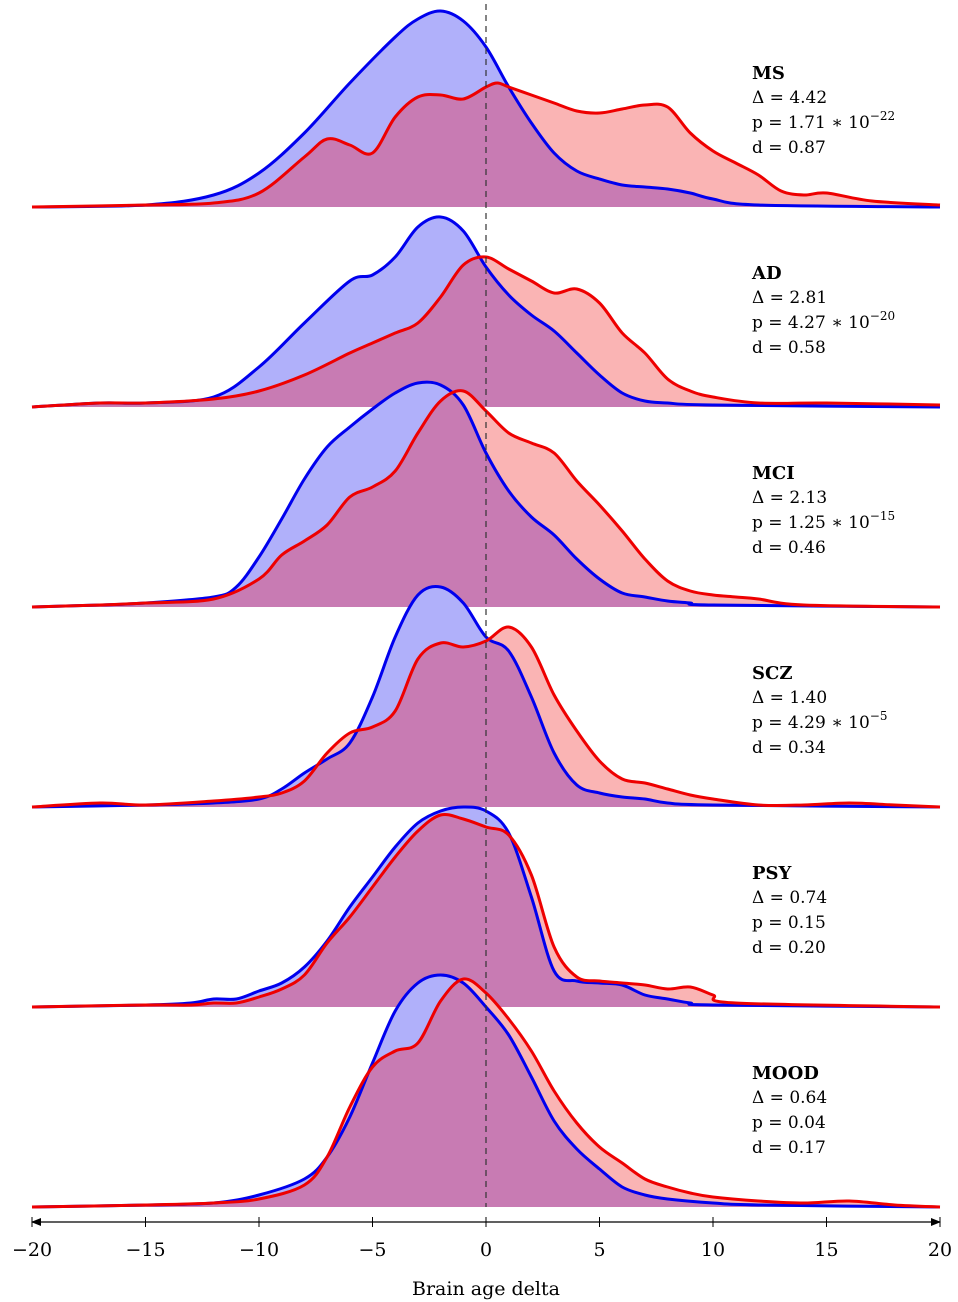 The width and height of the screenshot is (958, 1302). What do you see at coordinates (789, 898) in the screenshot?
I see `panel-delta-psy: Δ = 0.74` at bounding box center [789, 898].